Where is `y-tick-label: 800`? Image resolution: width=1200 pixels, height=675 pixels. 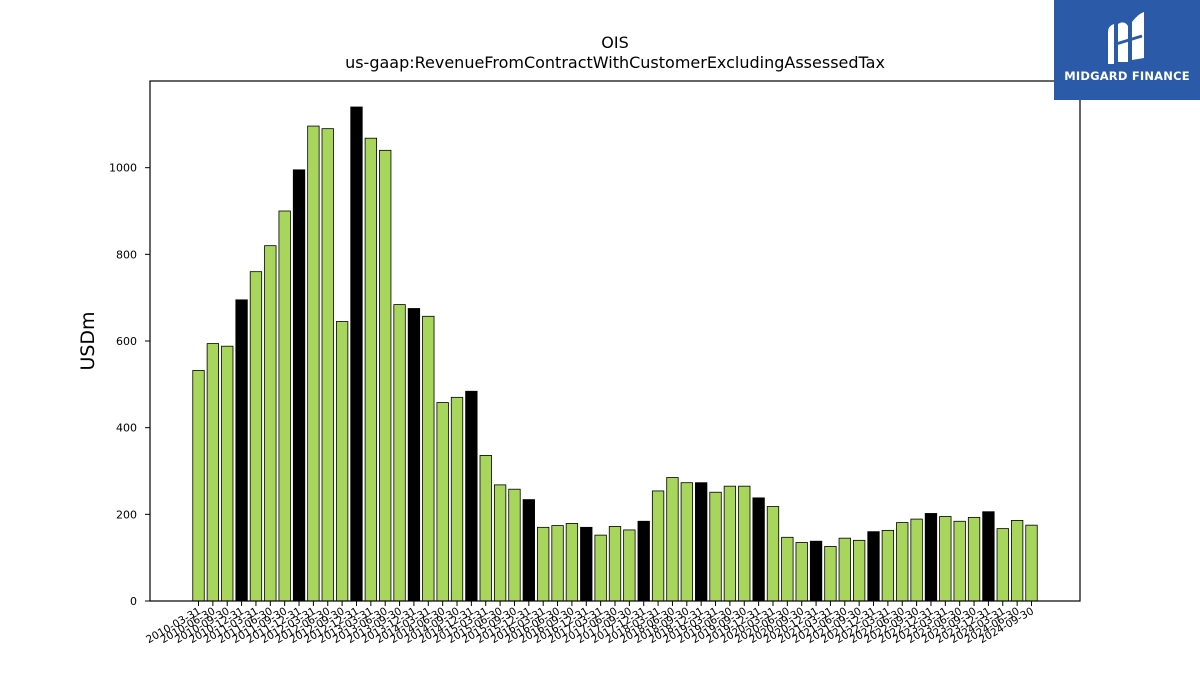
y-tick-label: 800 is located at coordinates (126, 254).